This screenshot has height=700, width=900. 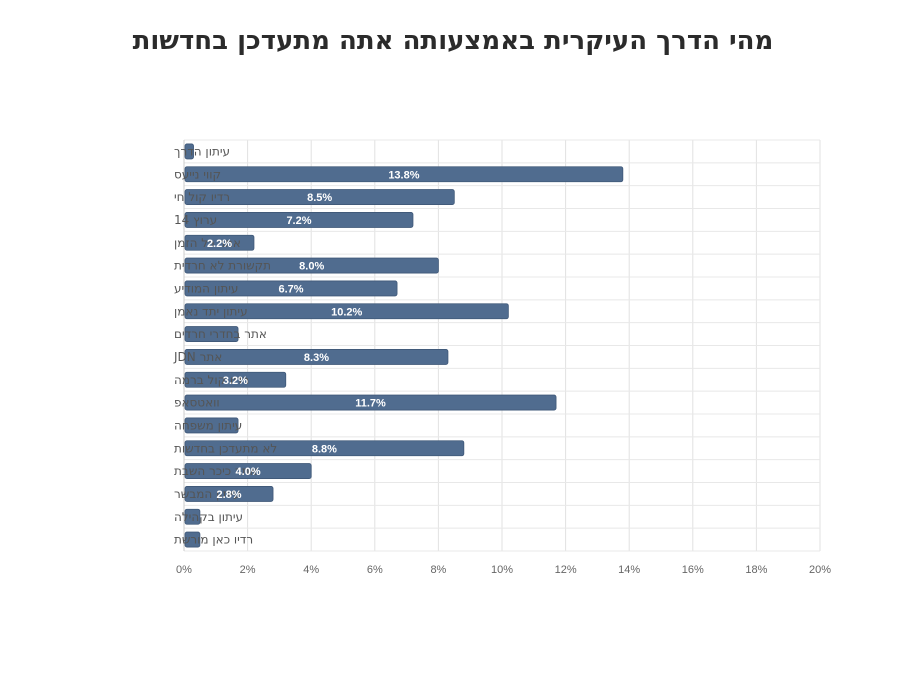 I want to click on x-tick-label: 20%, so click(x=820, y=570).